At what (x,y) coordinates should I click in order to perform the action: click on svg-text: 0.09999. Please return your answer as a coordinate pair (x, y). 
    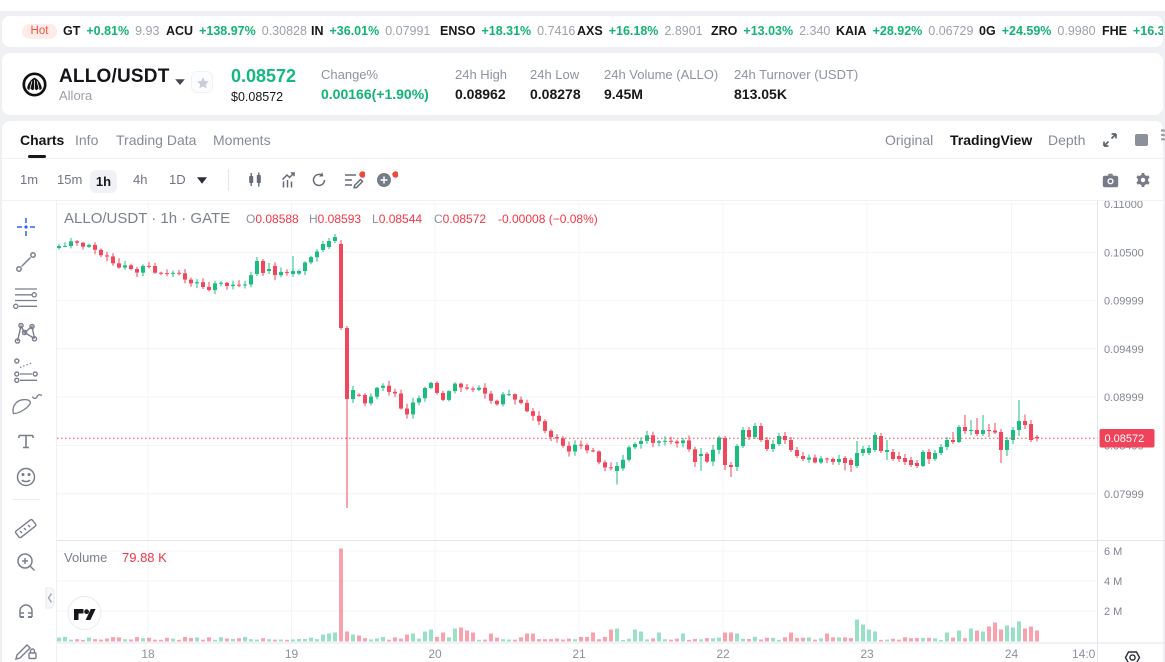
    Looking at the image, I should click on (1124, 302).